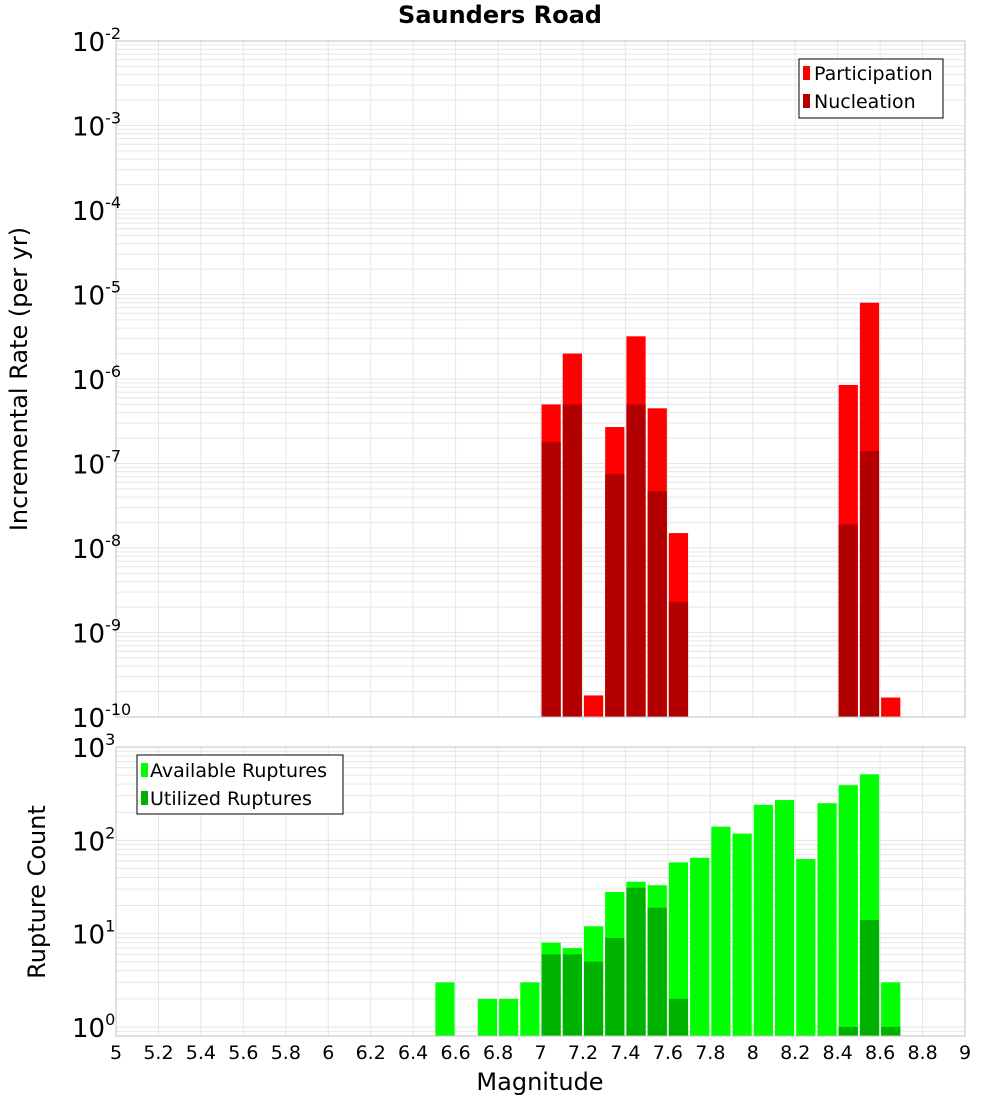  Describe the element at coordinates (625, 1053) in the screenshot. I see `x-tick-label: 7.4` at that location.